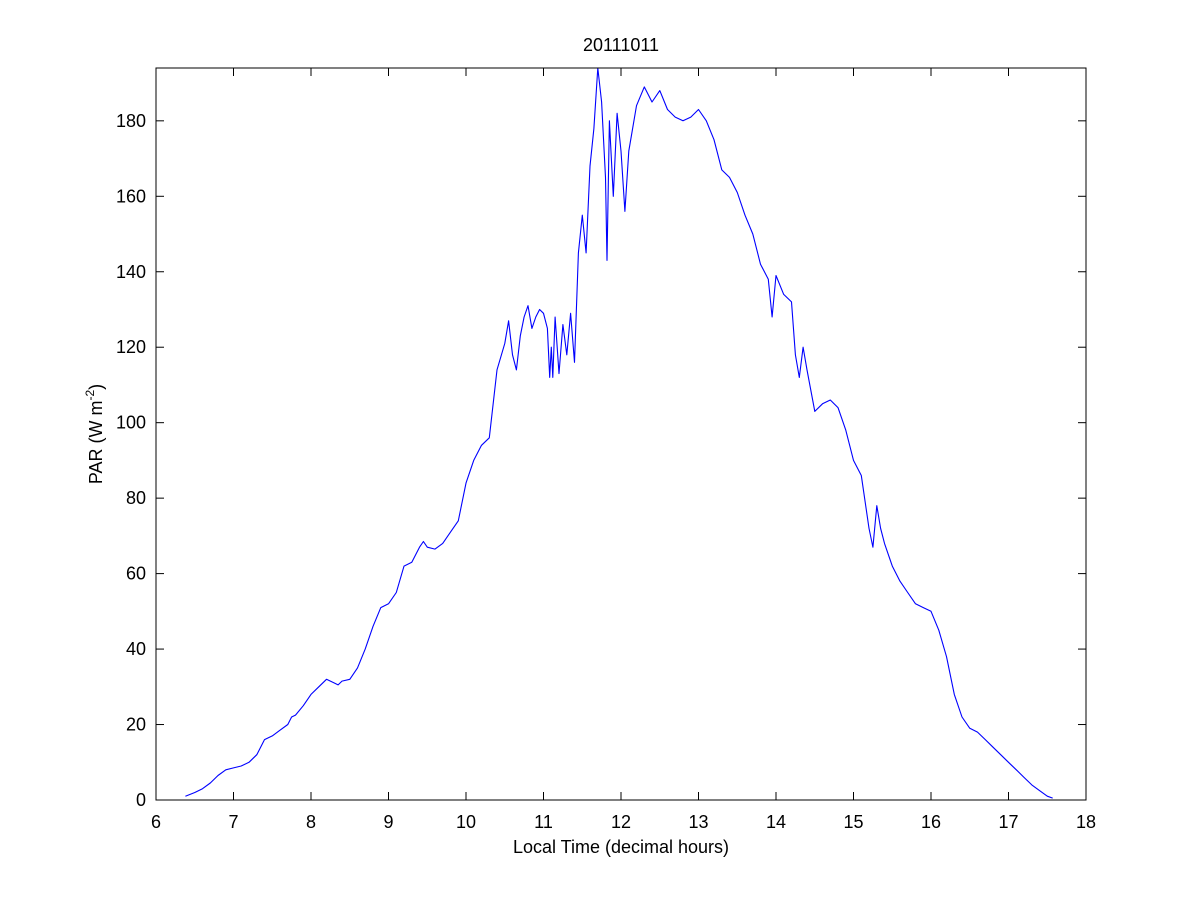 Image resolution: width=1200 pixels, height=900 pixels. Describe the element at coordinates (776, 822) in the screenshot. I see `x-tick-label: 14` at that location.